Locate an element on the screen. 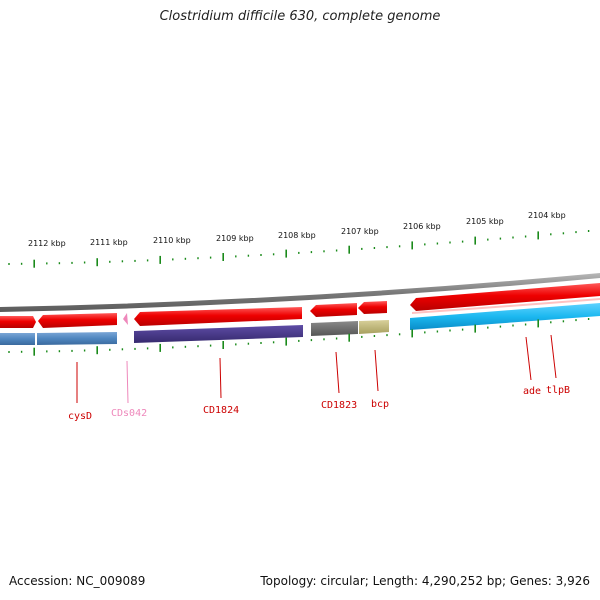 This screenshot has height=600, width=600. inner-scale-ticks is located at coordinates (299, 337).